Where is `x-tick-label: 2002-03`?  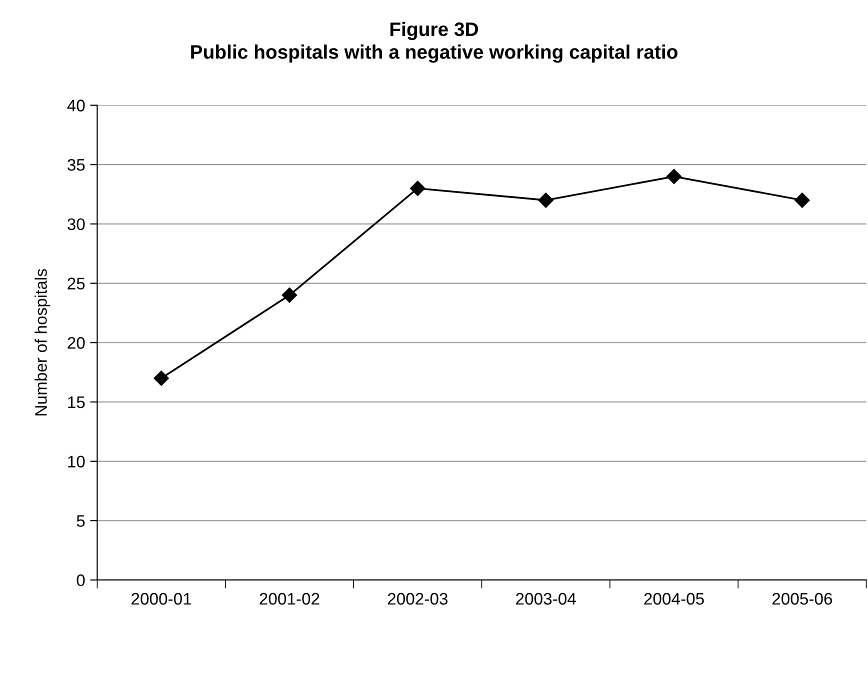
x-tick-label: 2002-03 is located at coordinates (418, 598).